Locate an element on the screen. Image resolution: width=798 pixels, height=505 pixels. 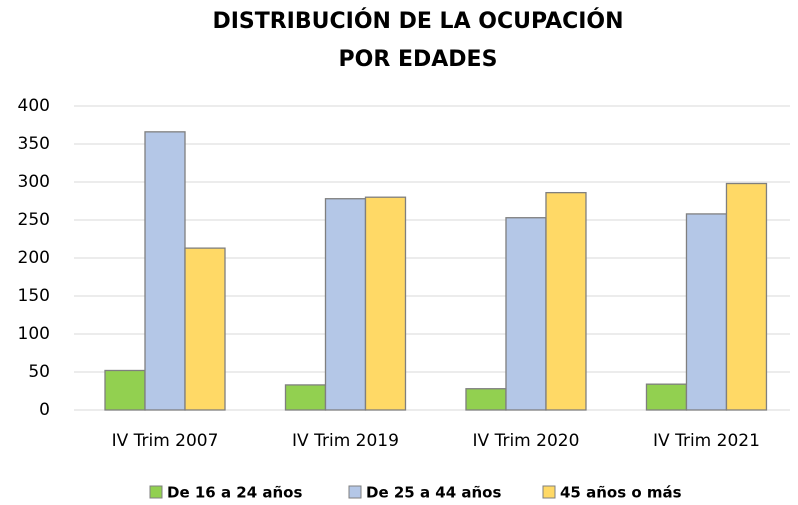
y-tick-label: 350 is located at coordinates (34, 144).